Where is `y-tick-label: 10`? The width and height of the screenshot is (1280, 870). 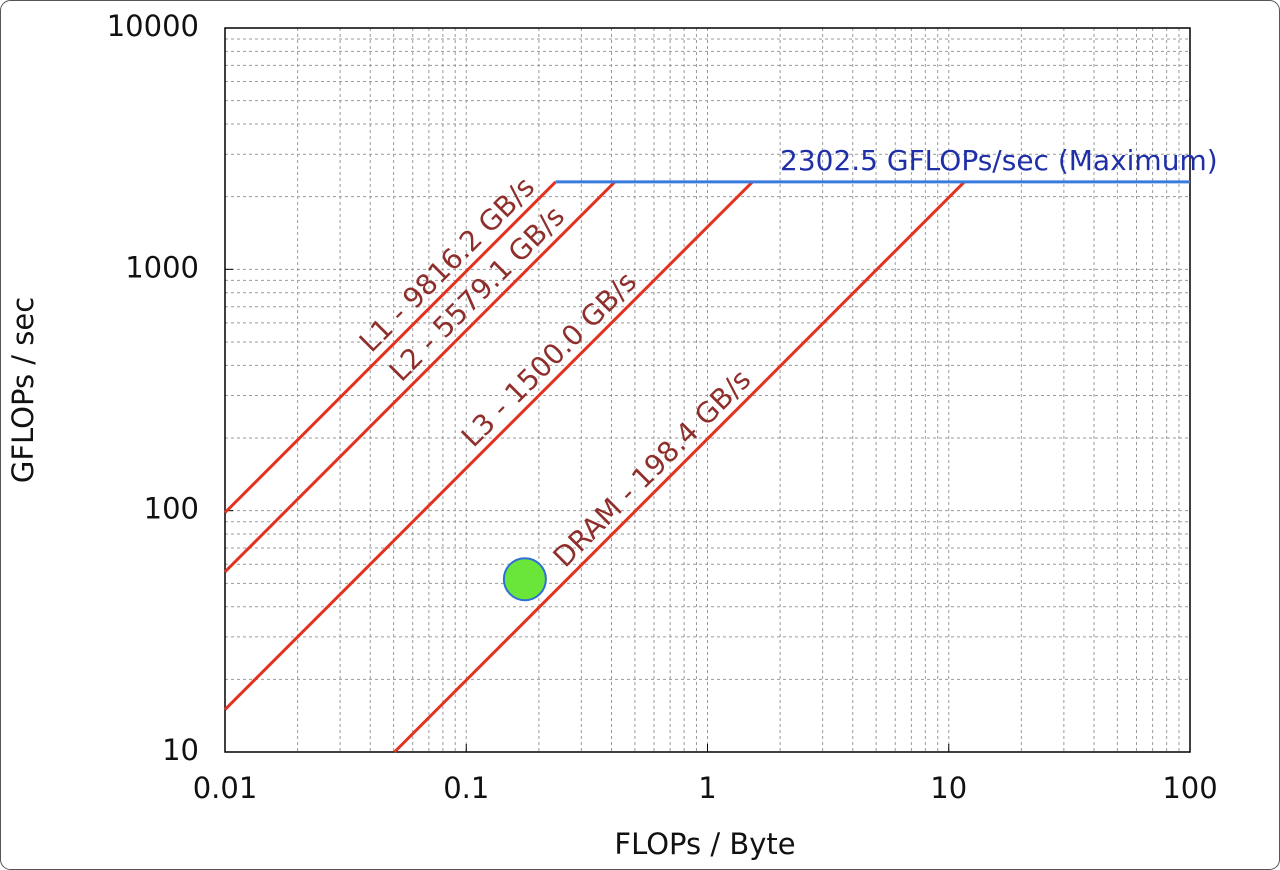
y-tick-label: 10 is located at coordinates (180, 750).